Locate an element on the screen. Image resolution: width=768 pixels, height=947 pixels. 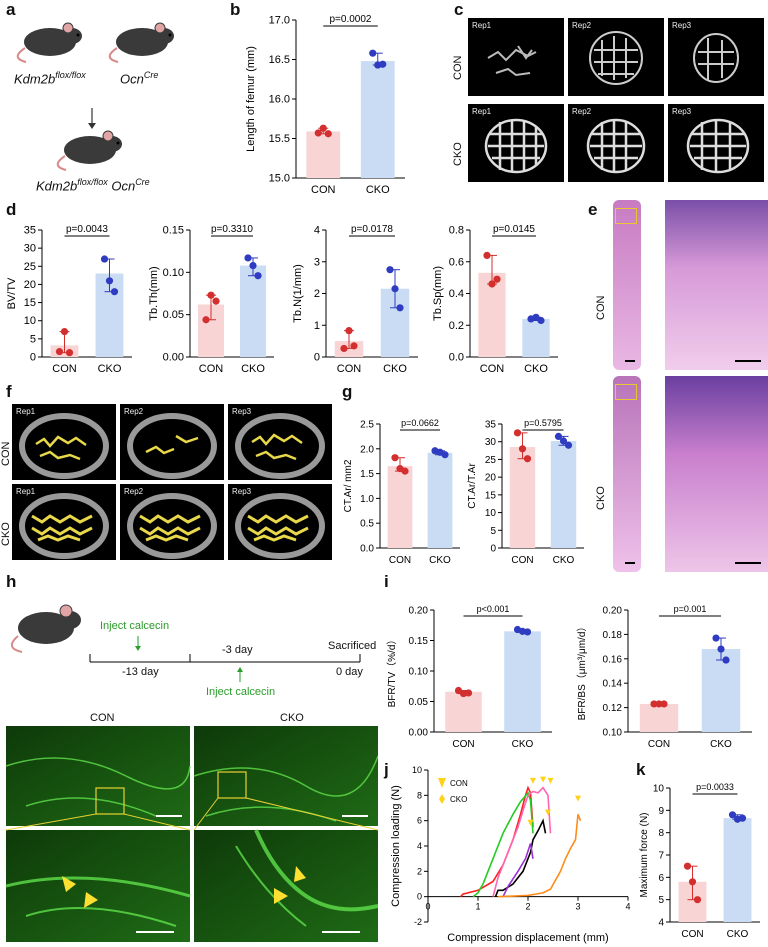
y-axis-label: Tb.Sp(mm) is located at coordinates (438, 293).